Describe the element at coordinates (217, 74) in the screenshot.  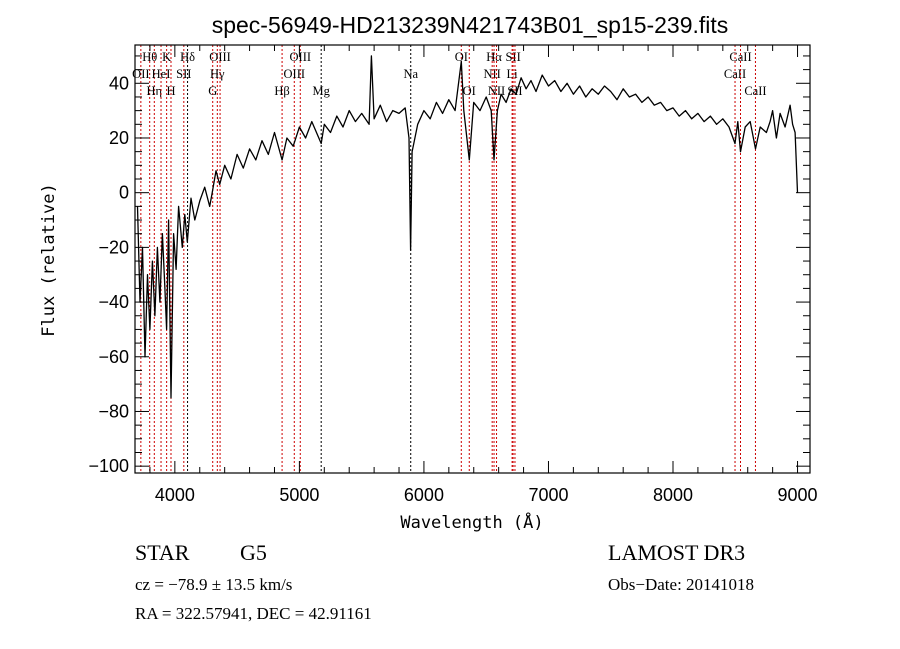
I see `line-label: Hγ` at that location.